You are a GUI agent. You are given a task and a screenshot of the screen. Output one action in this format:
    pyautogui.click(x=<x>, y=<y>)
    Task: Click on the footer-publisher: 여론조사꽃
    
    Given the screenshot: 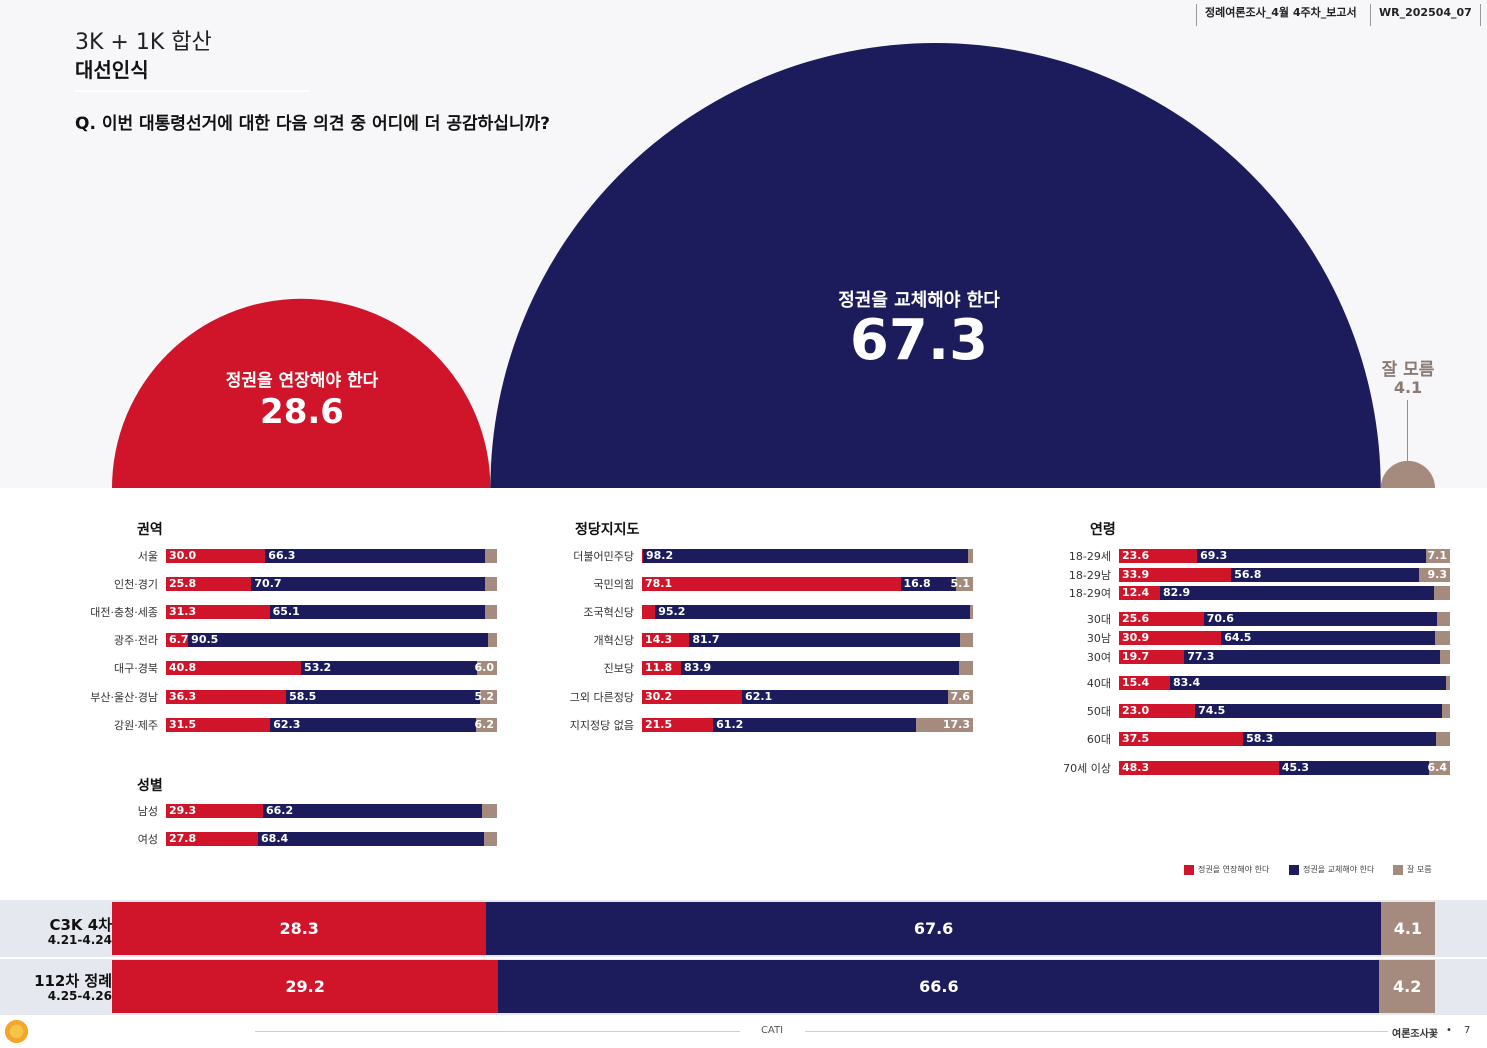 What is the action you would take?
    pyautogui.click(x=1415, y=1034)
    